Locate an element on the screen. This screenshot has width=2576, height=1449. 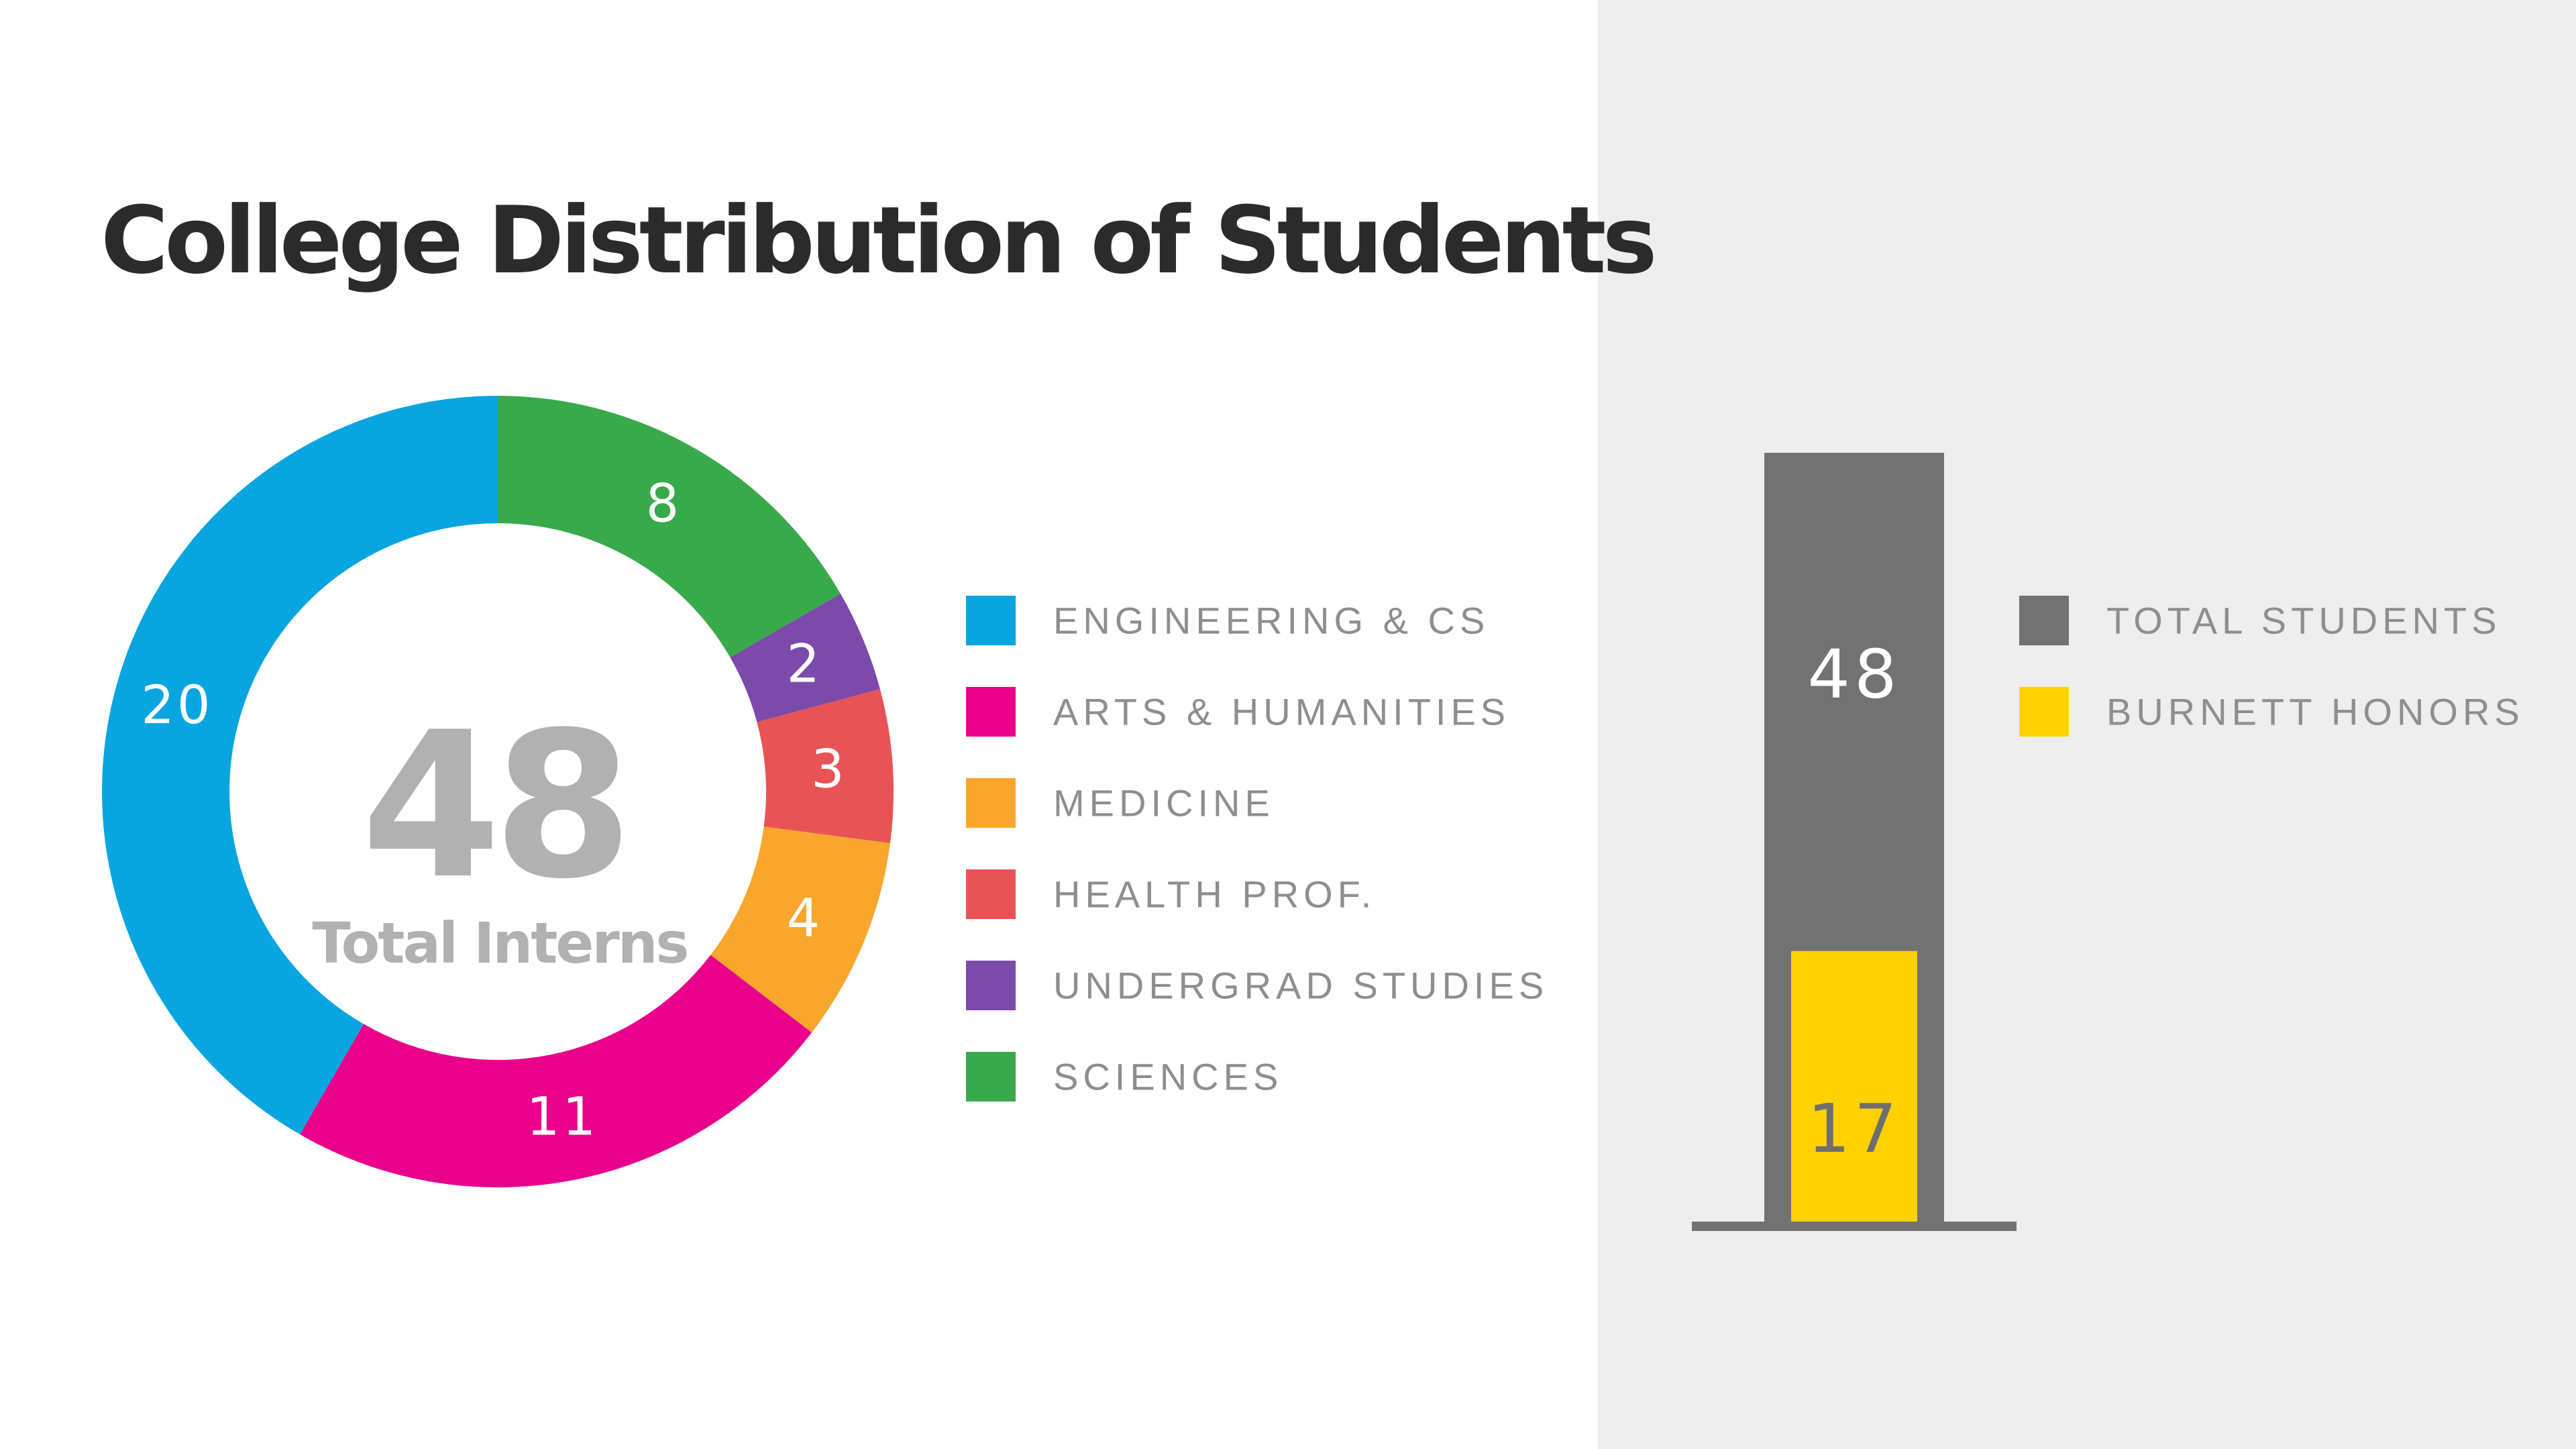
legend-swatch-total-students is located at coordinates (2044, 620).